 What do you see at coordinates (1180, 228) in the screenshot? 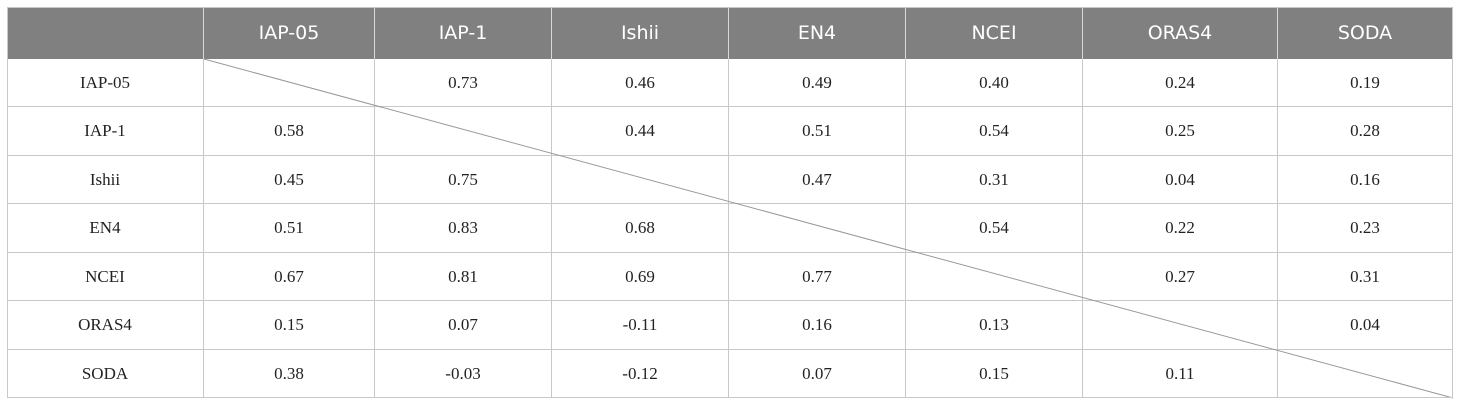
I see `value-cell: 0.22` at bounding box center [1180, 228].